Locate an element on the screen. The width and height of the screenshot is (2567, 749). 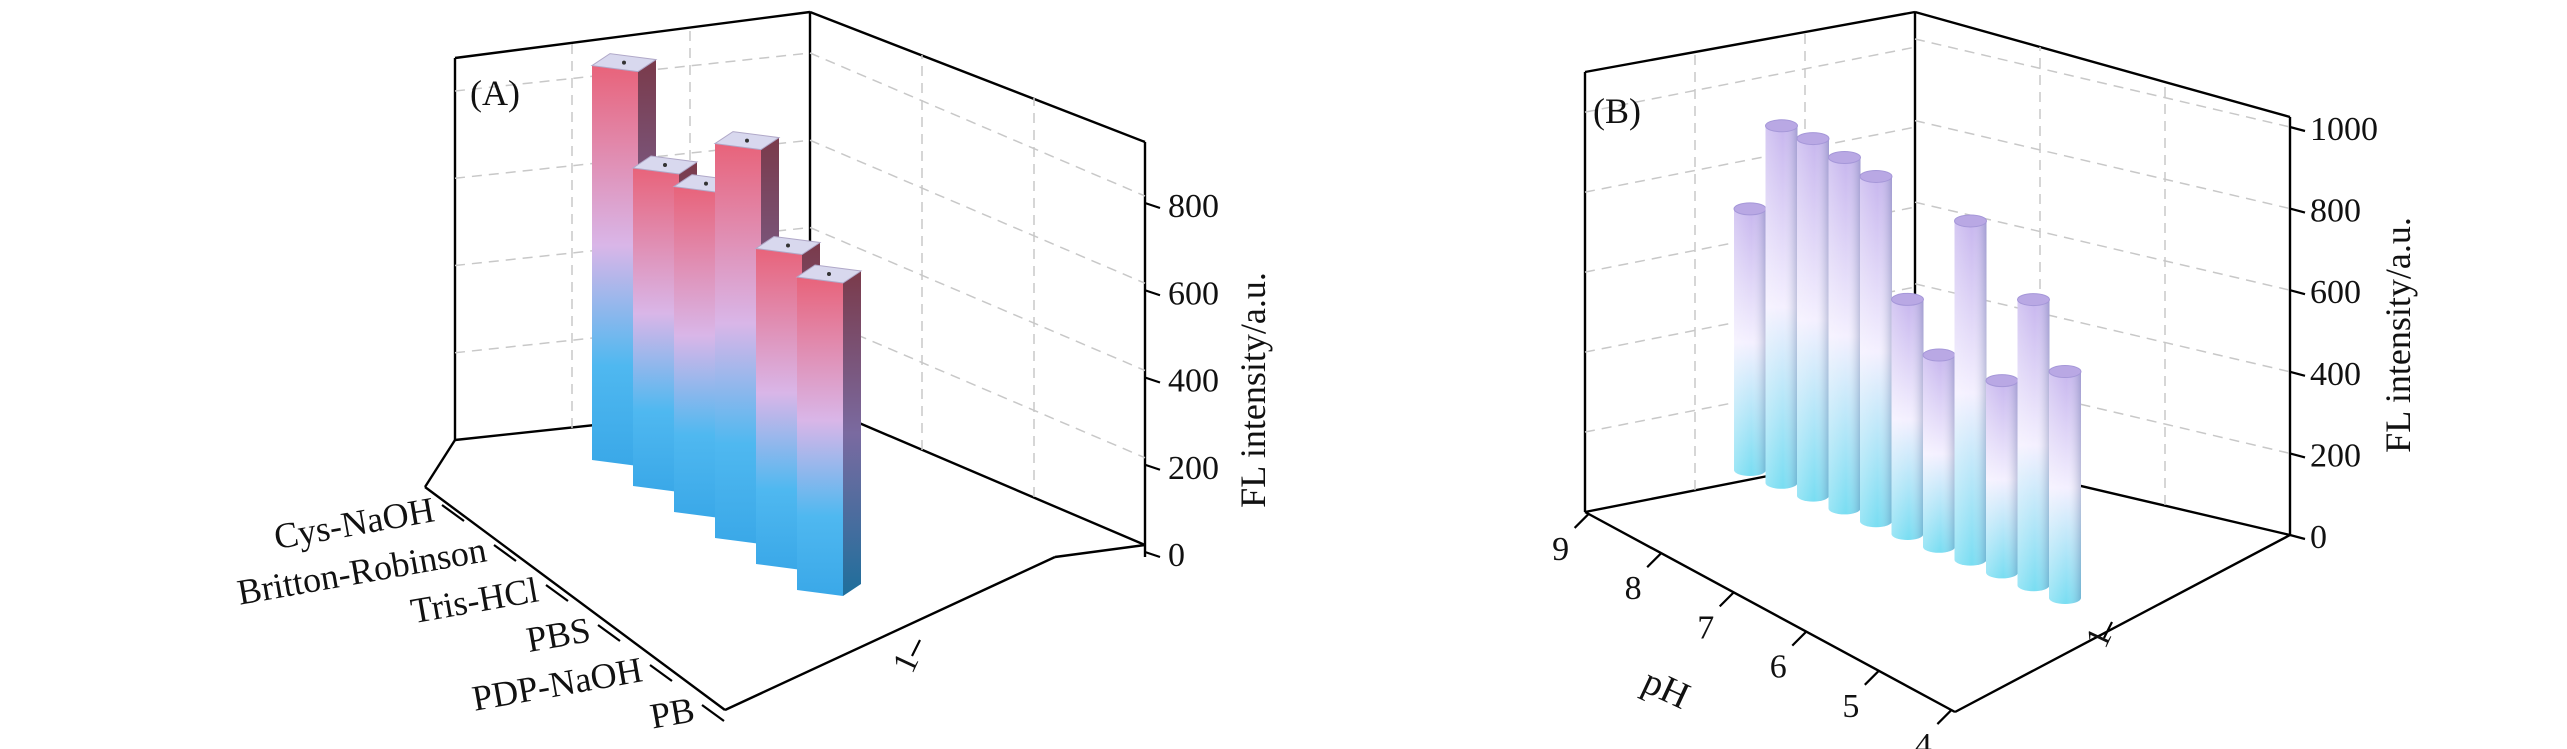
panel-a-bar is located at coordinates (829, 430).